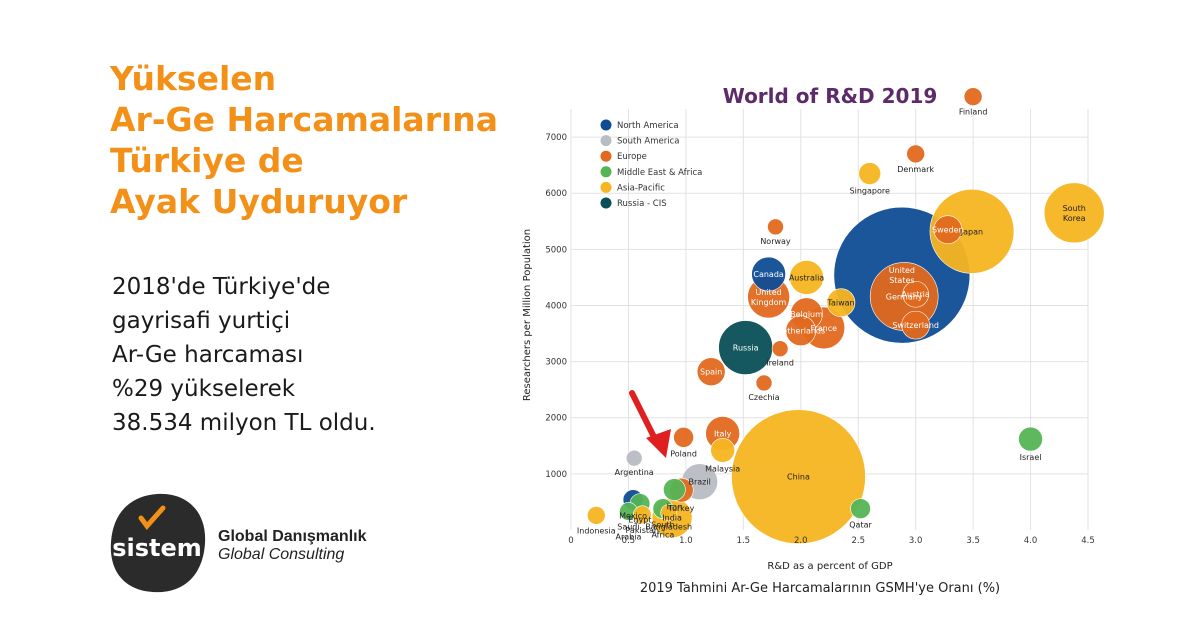 The width and height of the screenshot is (1200, 628). What do you see at coordinates (527, 315) in the screenshot?
I see `y-axis-label: Researchers per Million Population` at bounding box center [527, 315].